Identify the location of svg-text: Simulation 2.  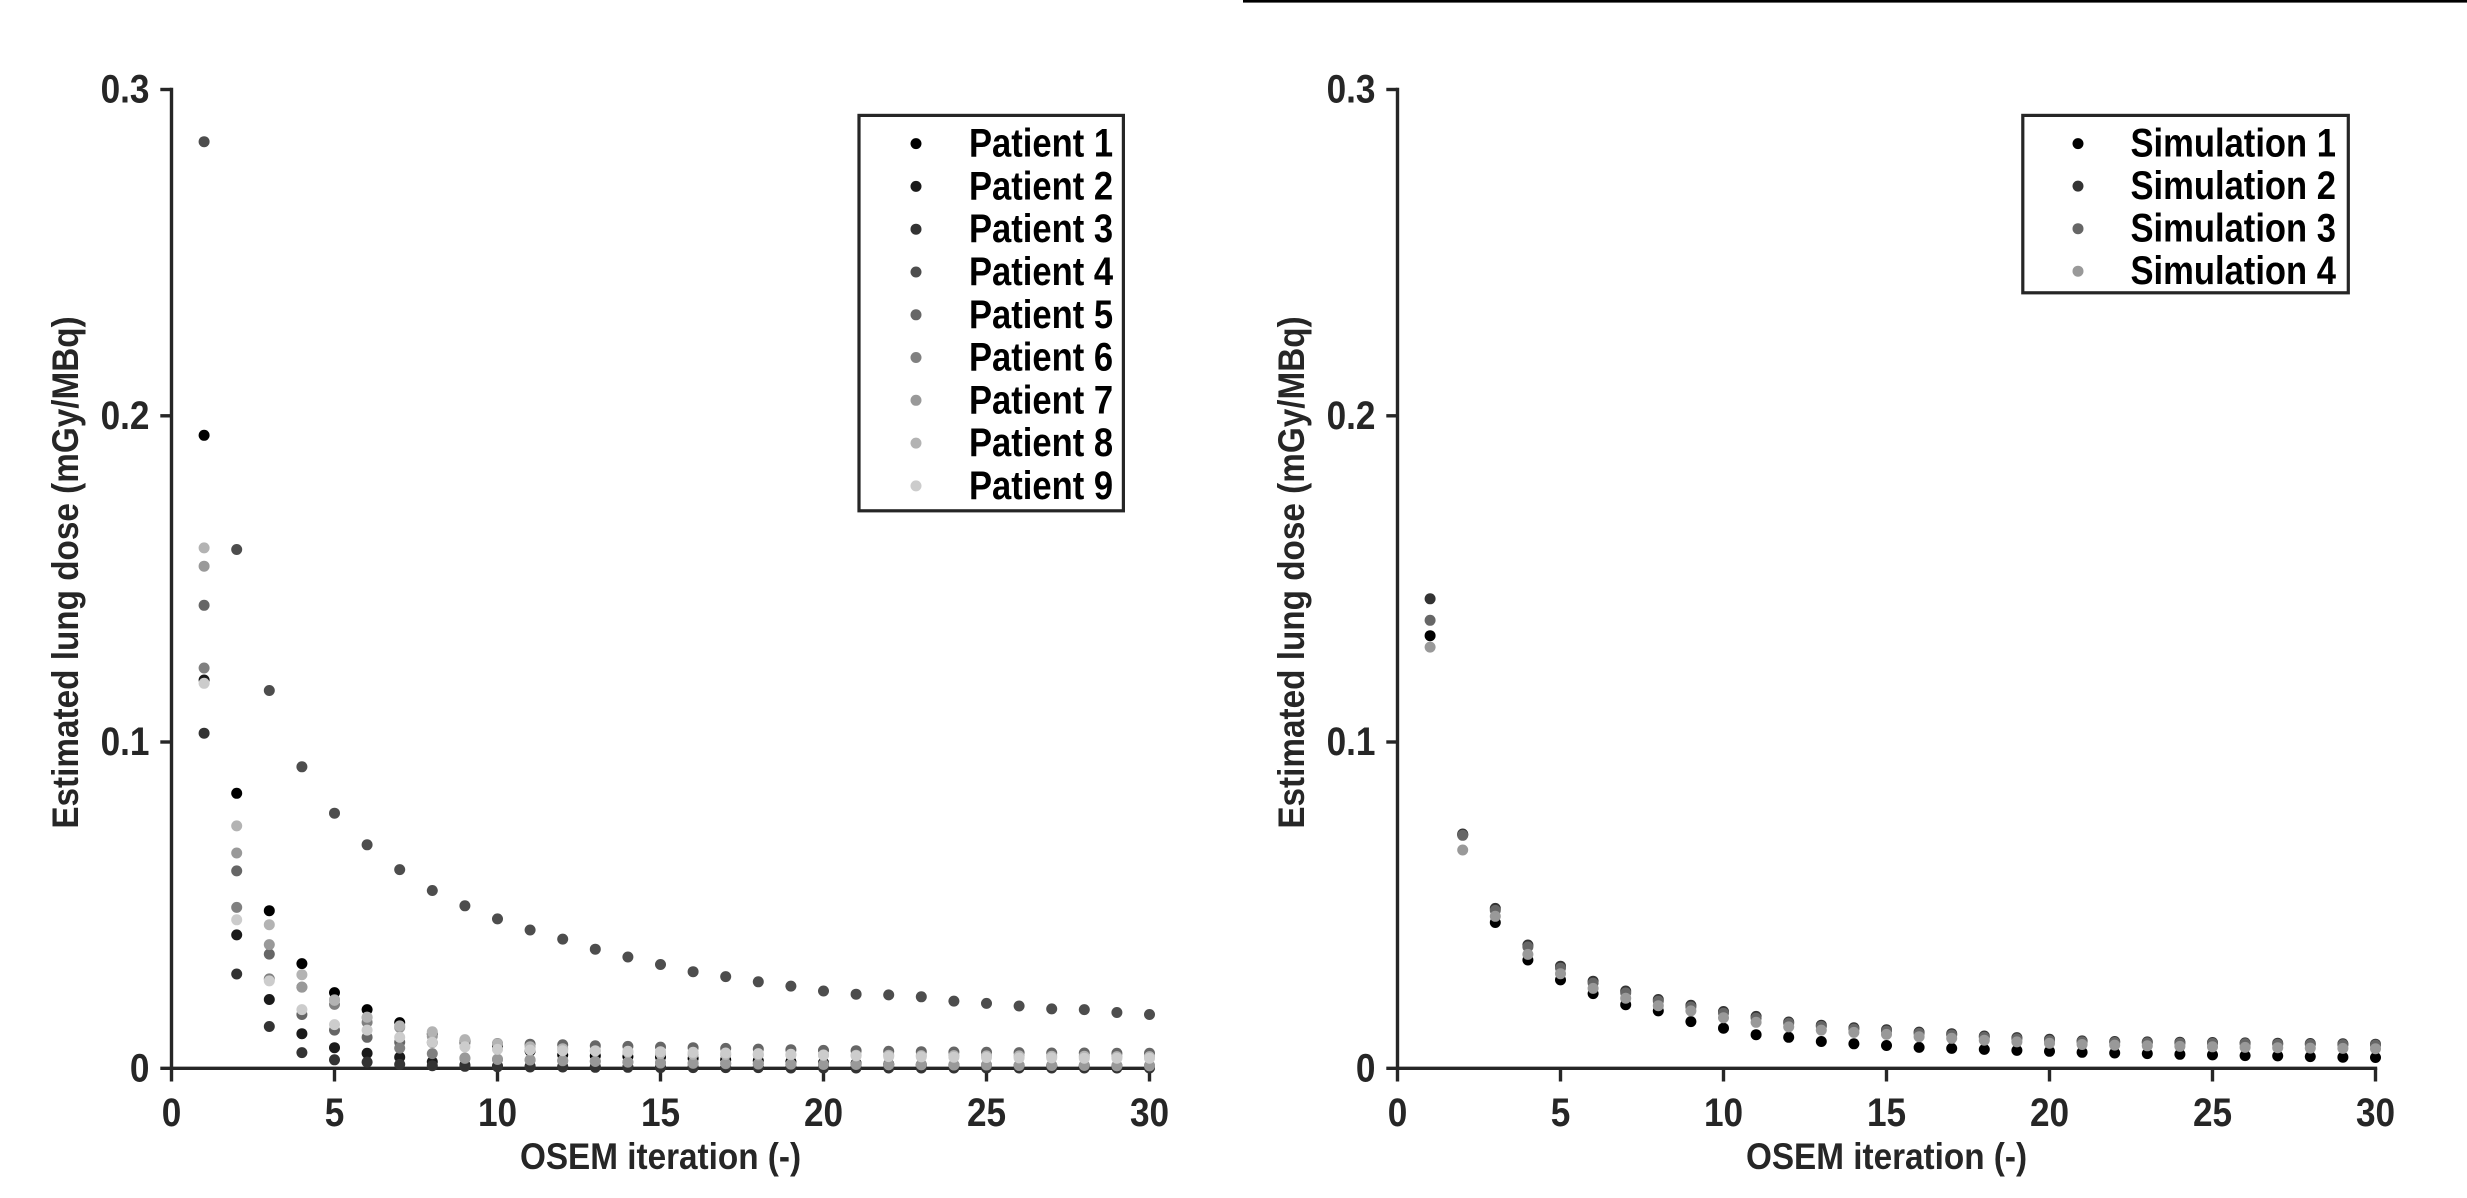
(2233, 185).